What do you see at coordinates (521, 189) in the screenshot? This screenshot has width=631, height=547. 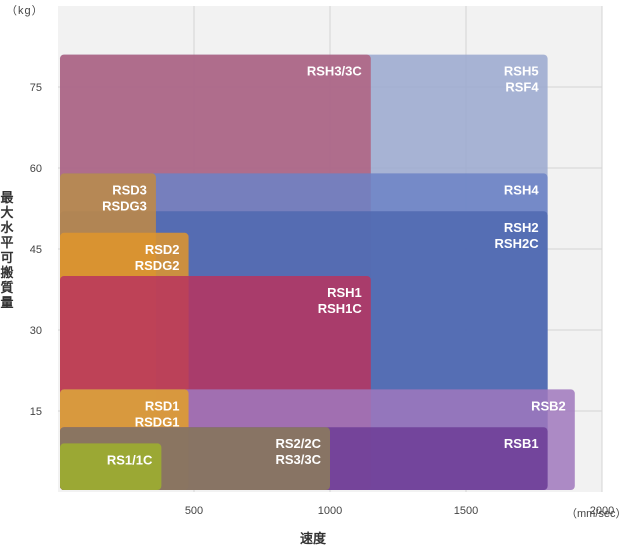 I see `region-label: RSH4` at bounding box center [521, 189].